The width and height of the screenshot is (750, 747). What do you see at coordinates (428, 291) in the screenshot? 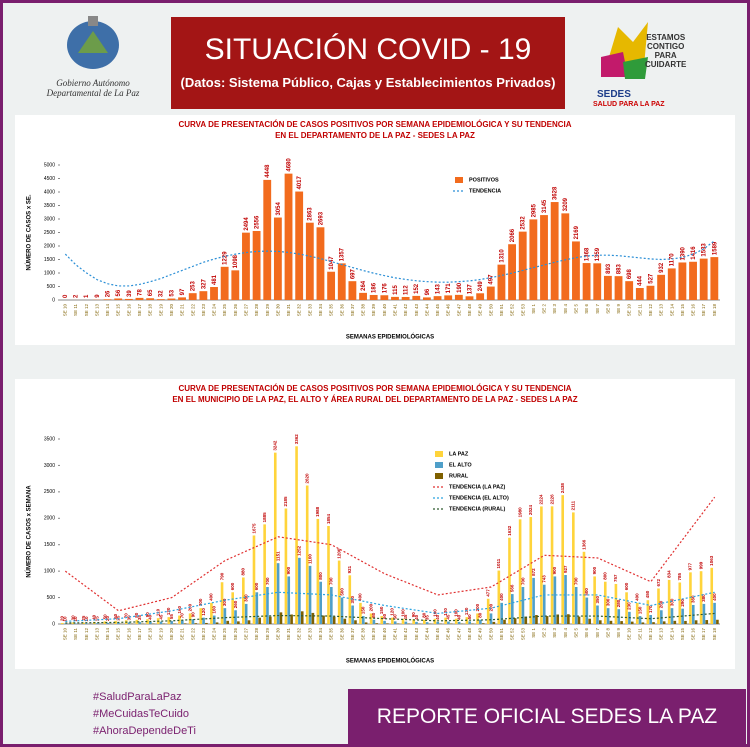
I see `data-label: 96` at bounding box center [428, 291].